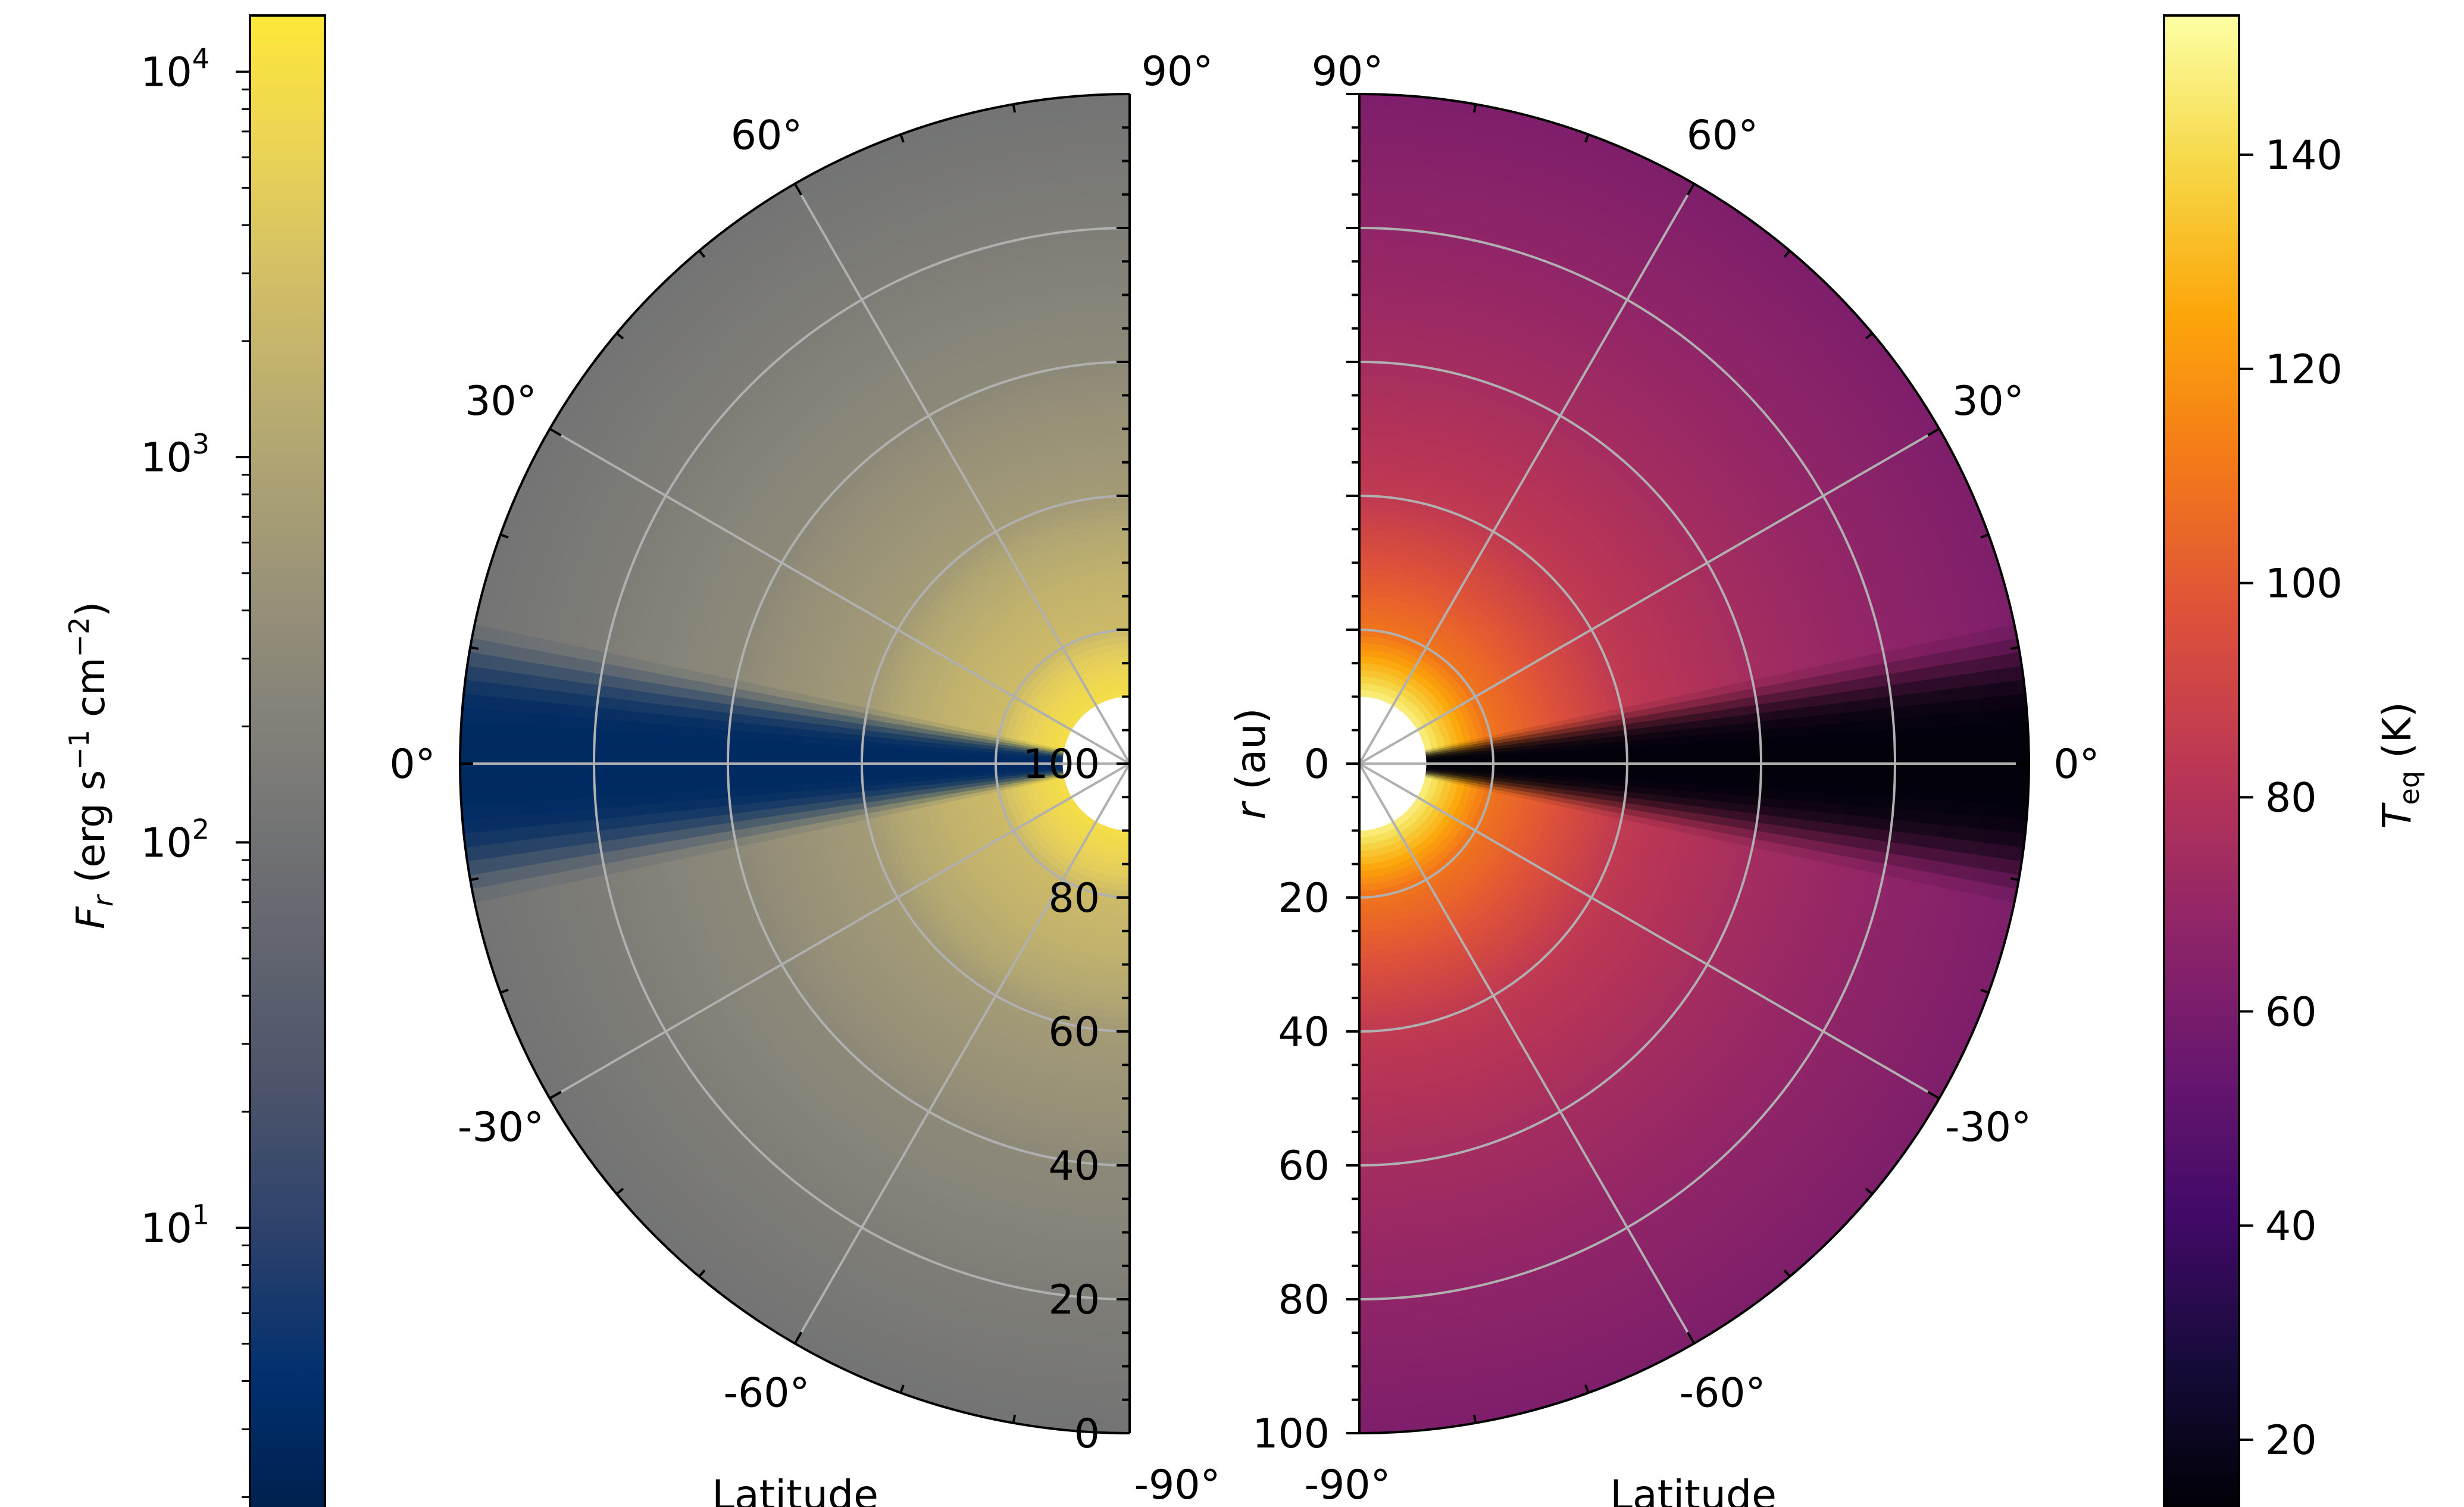 The width and height of the screenshot is (2464, 1507). I want to click on colorbar-temperature: 20 40 60 80 100 120 140 Teq (K), so click(2294, 760).